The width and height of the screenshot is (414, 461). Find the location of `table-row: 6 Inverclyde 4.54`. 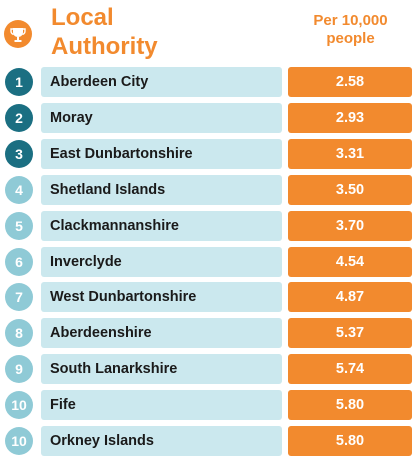

table-row: 6 Inverclyde 4.54 is located at coordinates (207, 261).